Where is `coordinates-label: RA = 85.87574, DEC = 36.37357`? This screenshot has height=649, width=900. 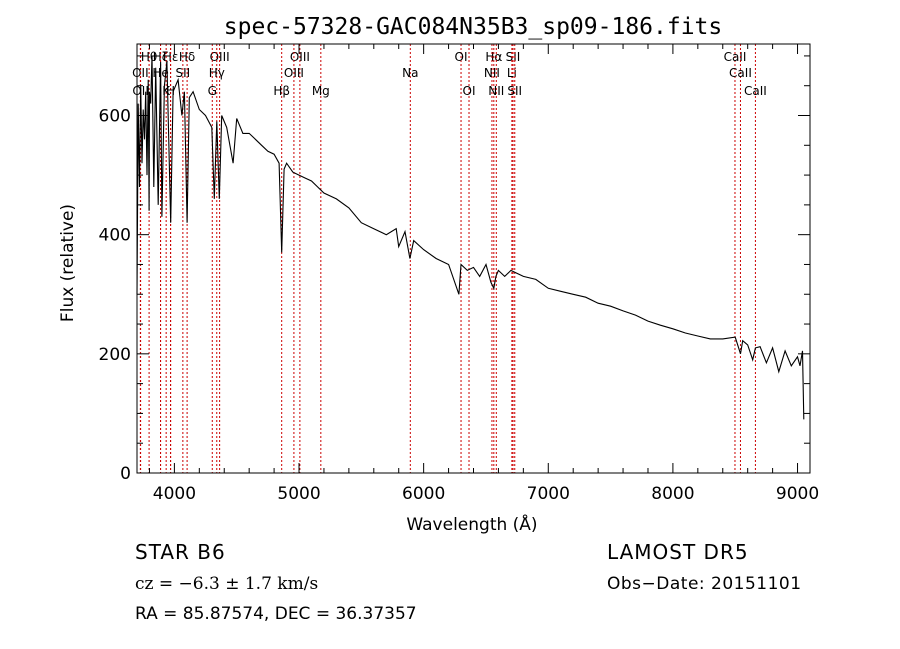
coordinates-label: RA = 85.87574, DEC = 36.37357 is located at coordinates (276, 614).